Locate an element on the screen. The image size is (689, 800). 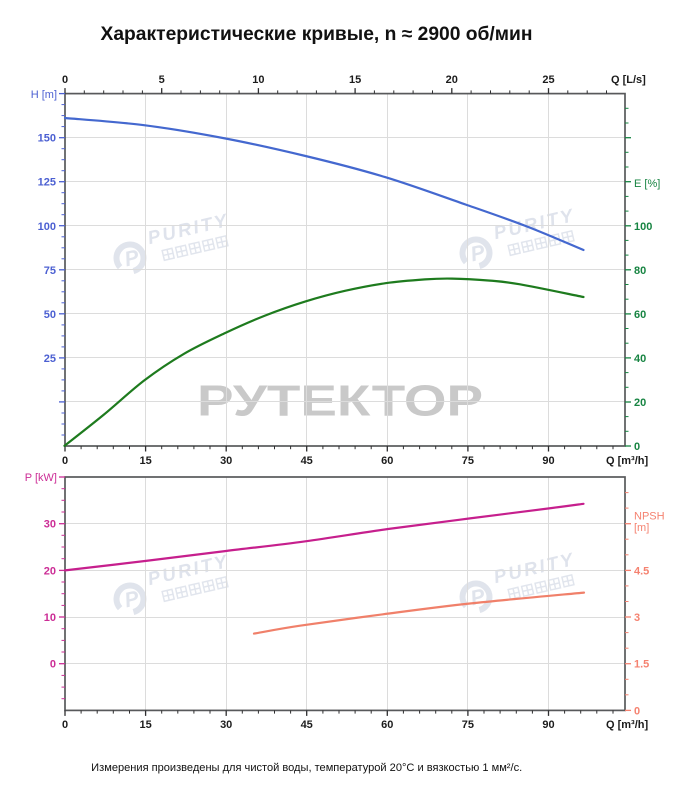
svg-text: 5 is located at coordinates (162, 80).